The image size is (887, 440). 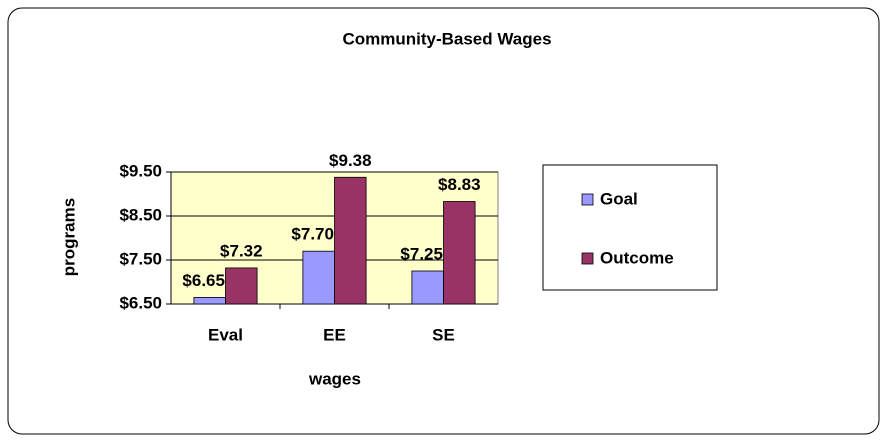 What do you see at coordinates (68, 237) in the screenshot?
I see `y-axis-title: programs` at bounding box center [68, 237].